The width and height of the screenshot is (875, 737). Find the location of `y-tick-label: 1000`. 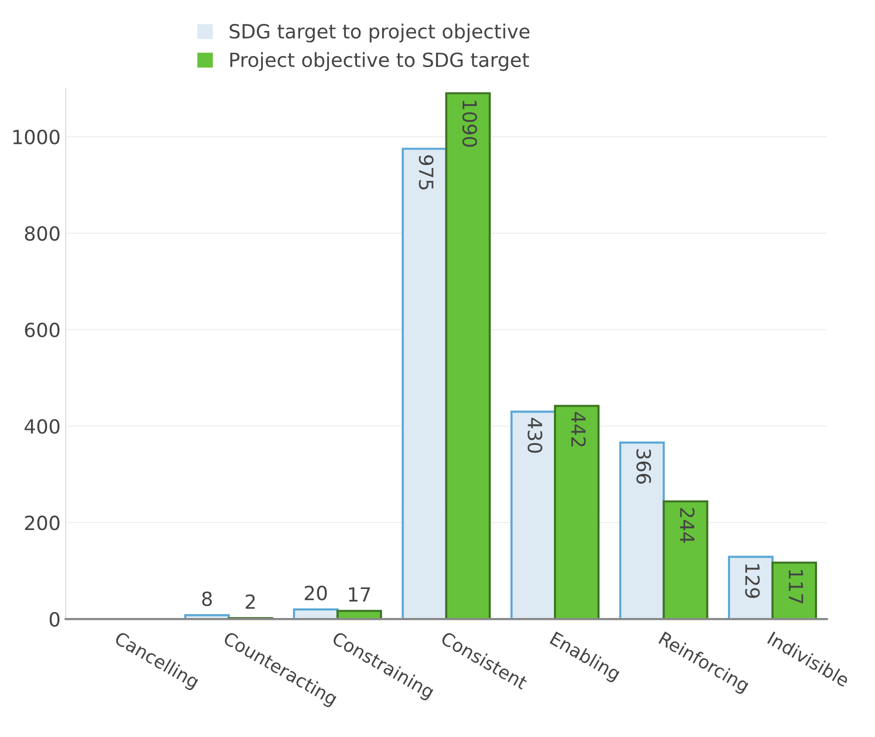

y-tick-label: 1000 is located at coordinates (36, 137).